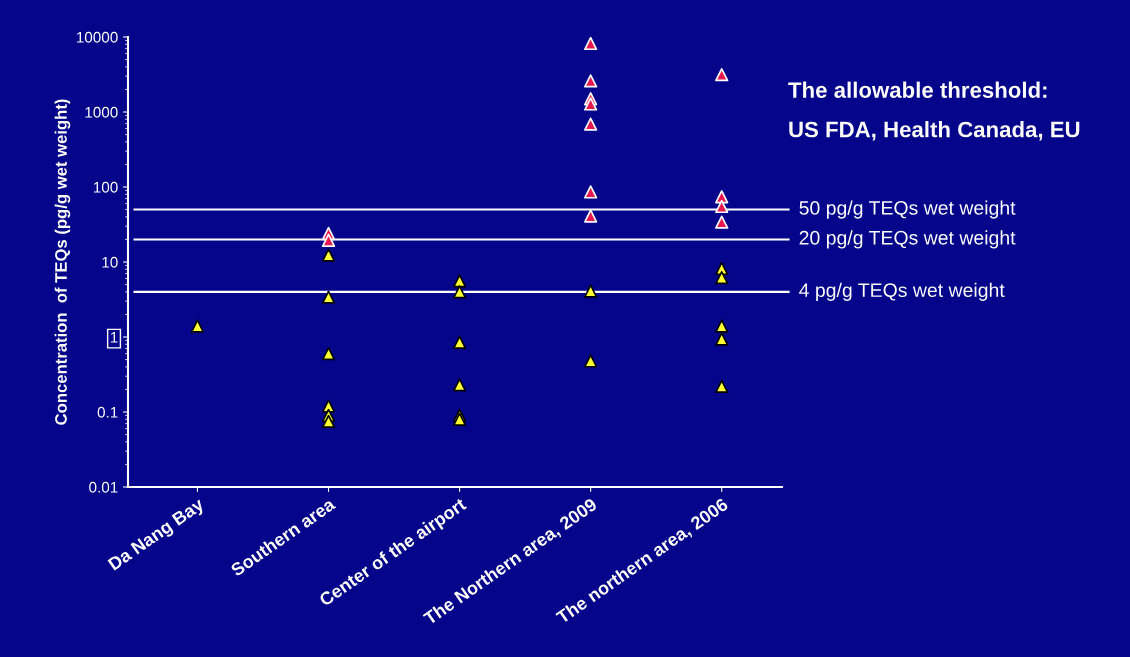 Image resolution: width=1130 pixels, height=657 pixels. Describe the element at coordinates (62, 262) in the screenshot. I see `y-axis-title: Concentration of TEQs (pg/g wet weight)` at that location.